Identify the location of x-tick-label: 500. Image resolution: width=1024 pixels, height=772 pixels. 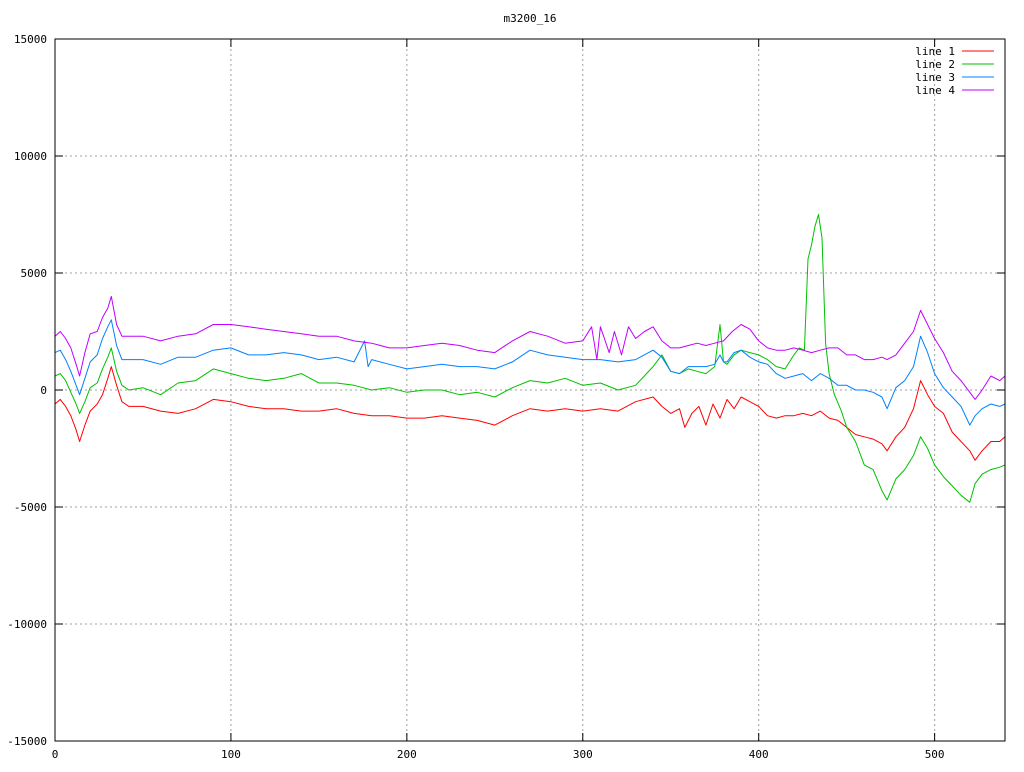
(935, 754).